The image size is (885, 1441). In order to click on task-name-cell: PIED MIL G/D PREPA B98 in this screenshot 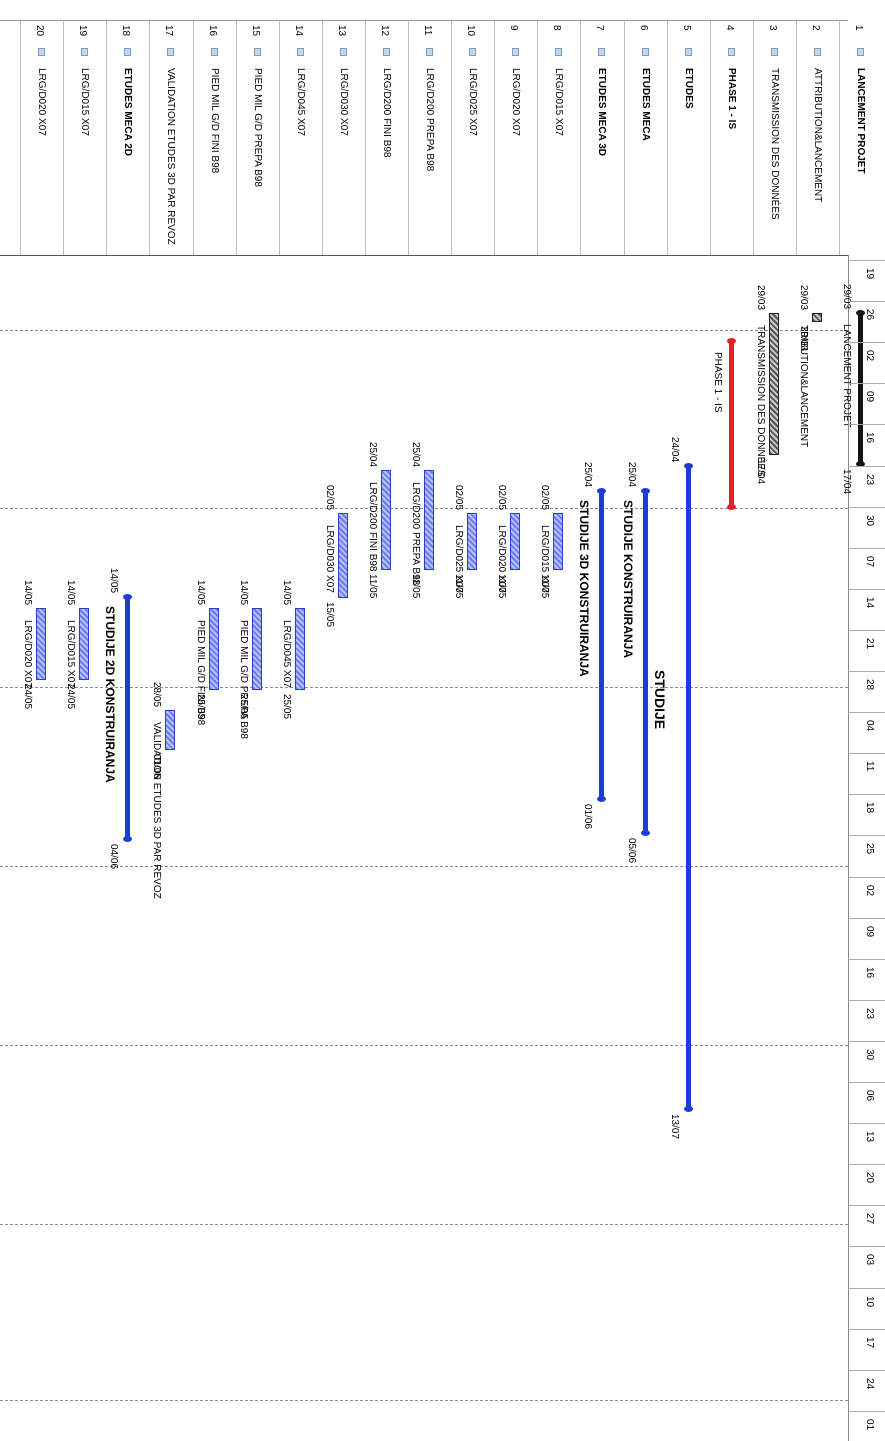, I will do `click(257, 127)`.